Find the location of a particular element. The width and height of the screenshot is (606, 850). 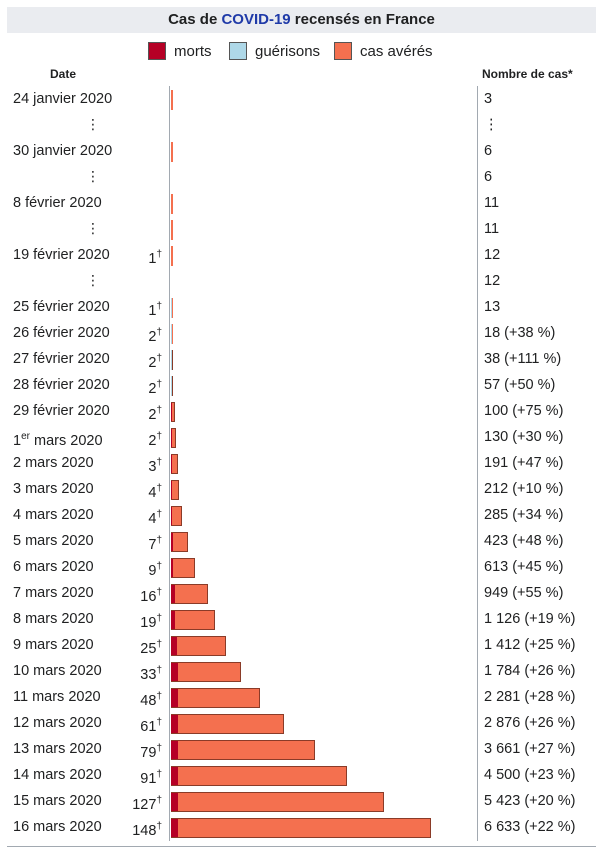

deaths-label: 25† is located at coordinates (151, 648).